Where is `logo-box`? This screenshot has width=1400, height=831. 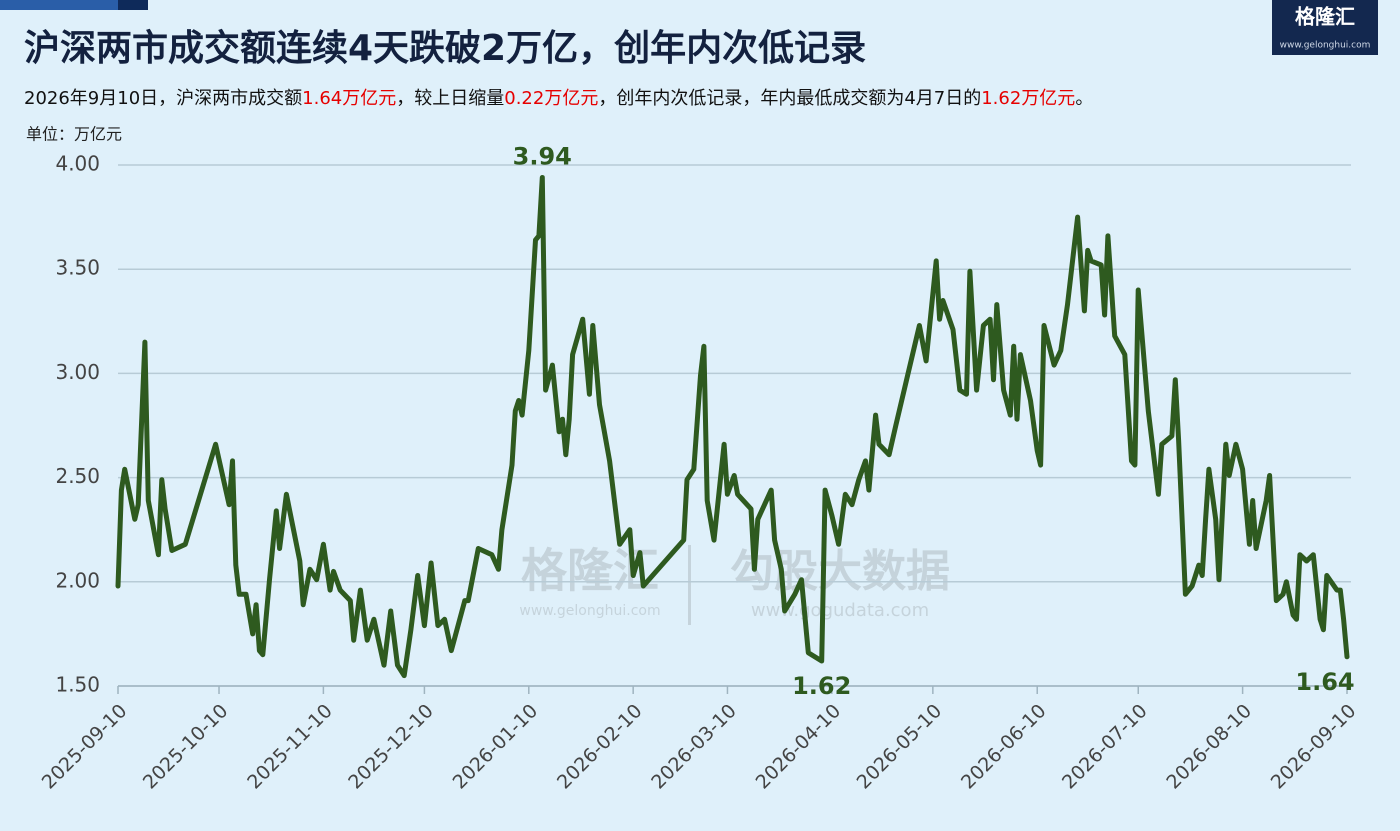
logo-box is located at coordinates (1325, 27).